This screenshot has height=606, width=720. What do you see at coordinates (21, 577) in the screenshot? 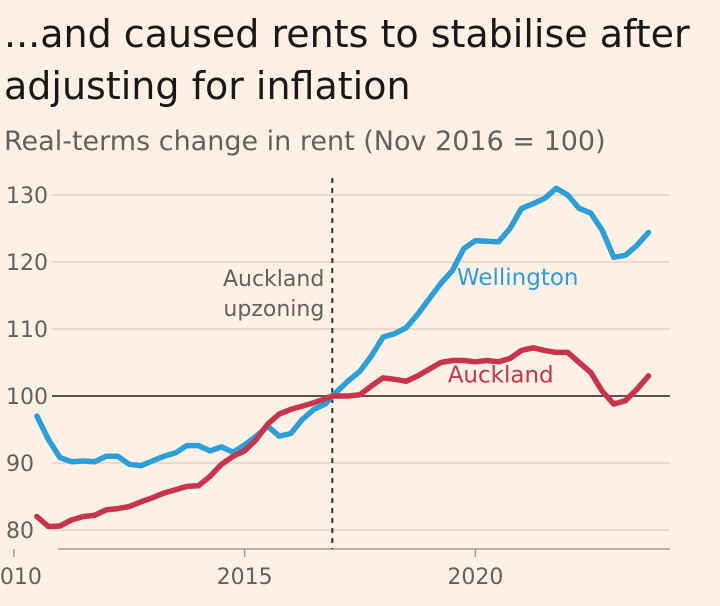
I see `x-tick-label-2010: 2010` at bounding box center [21, 577].